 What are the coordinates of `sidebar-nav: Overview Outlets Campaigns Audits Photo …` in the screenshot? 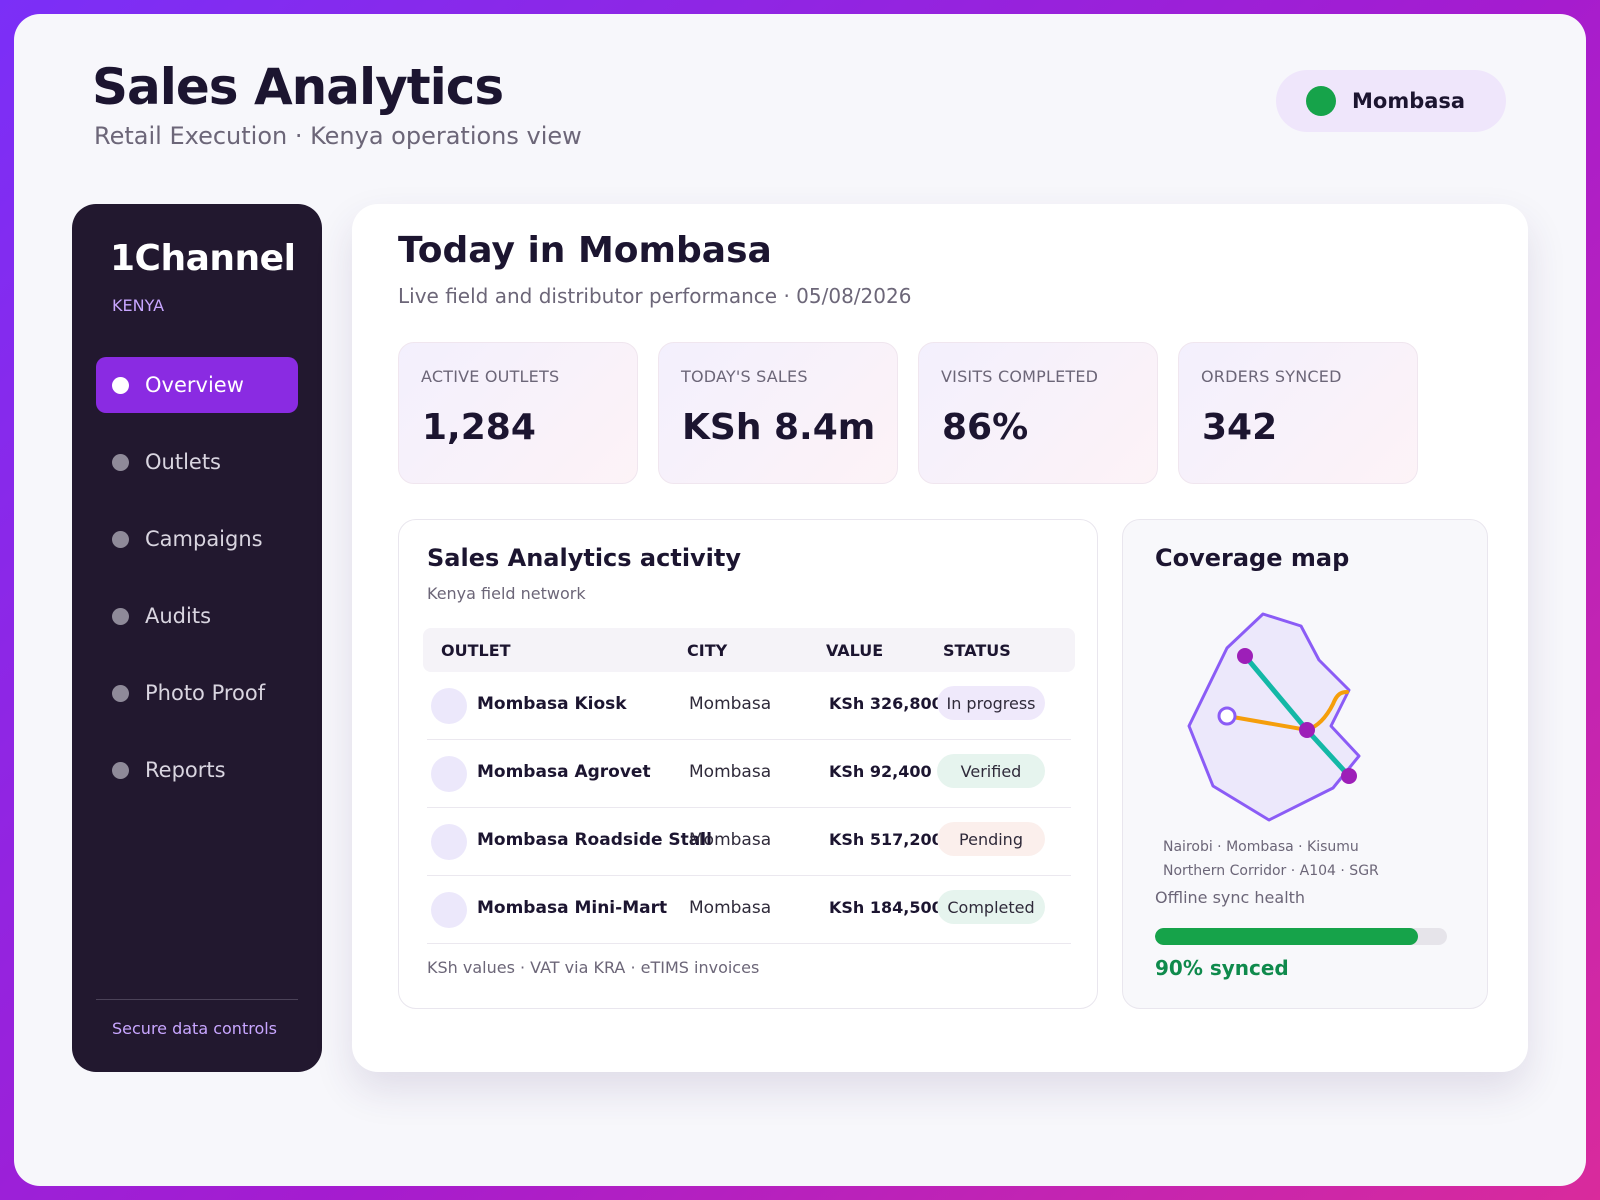 It's located at (197, 588).